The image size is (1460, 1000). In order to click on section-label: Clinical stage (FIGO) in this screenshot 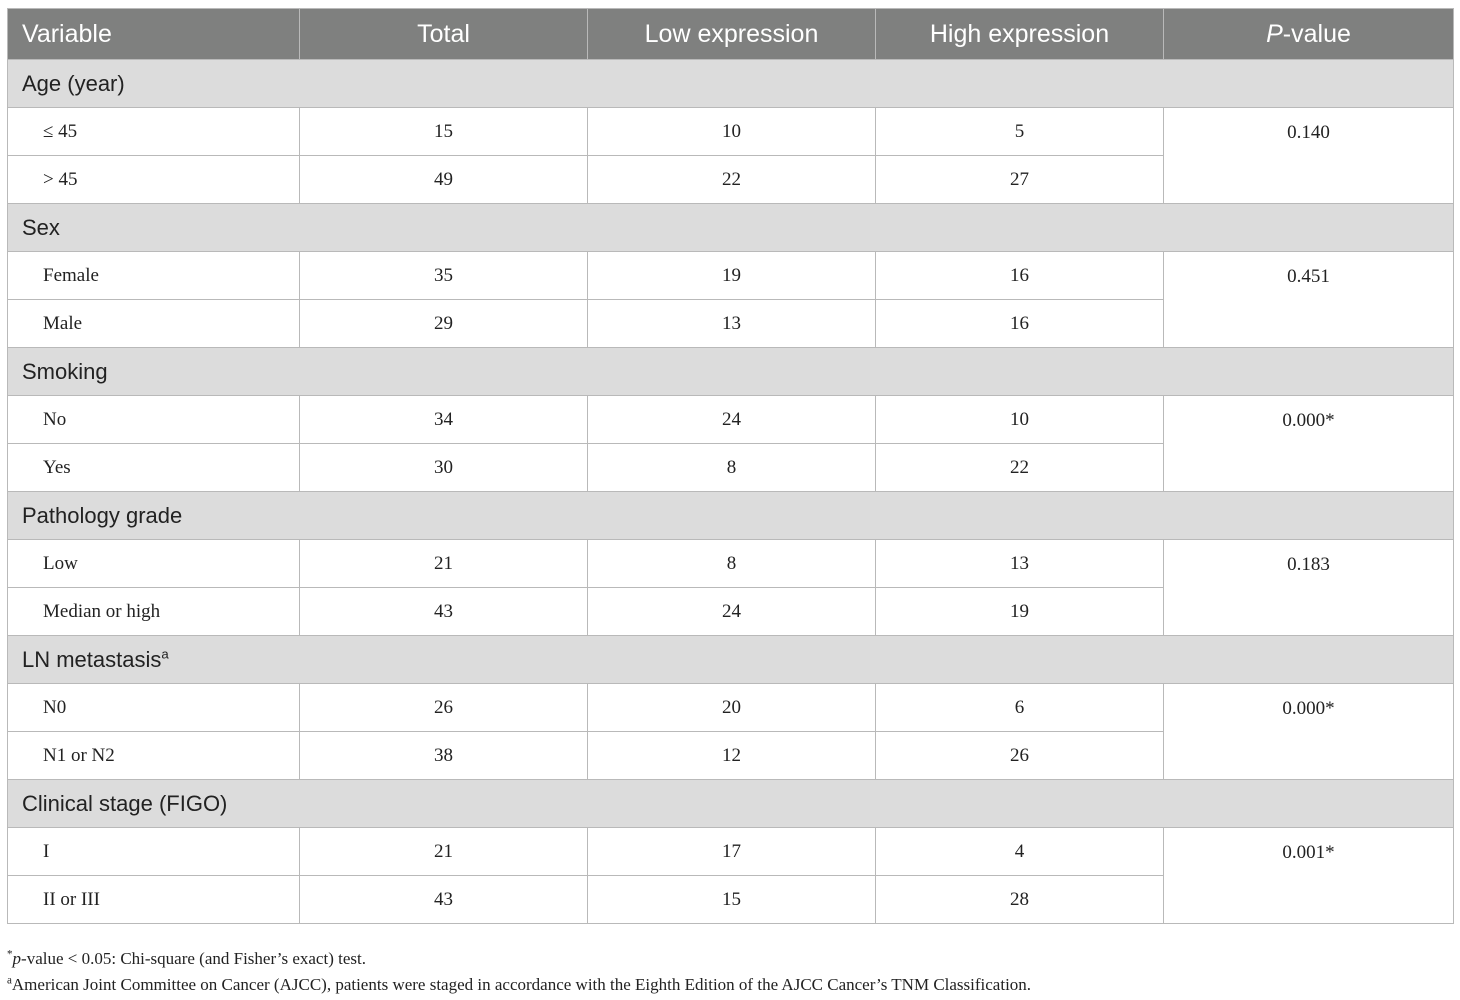, I will do `click(730, 803)`.